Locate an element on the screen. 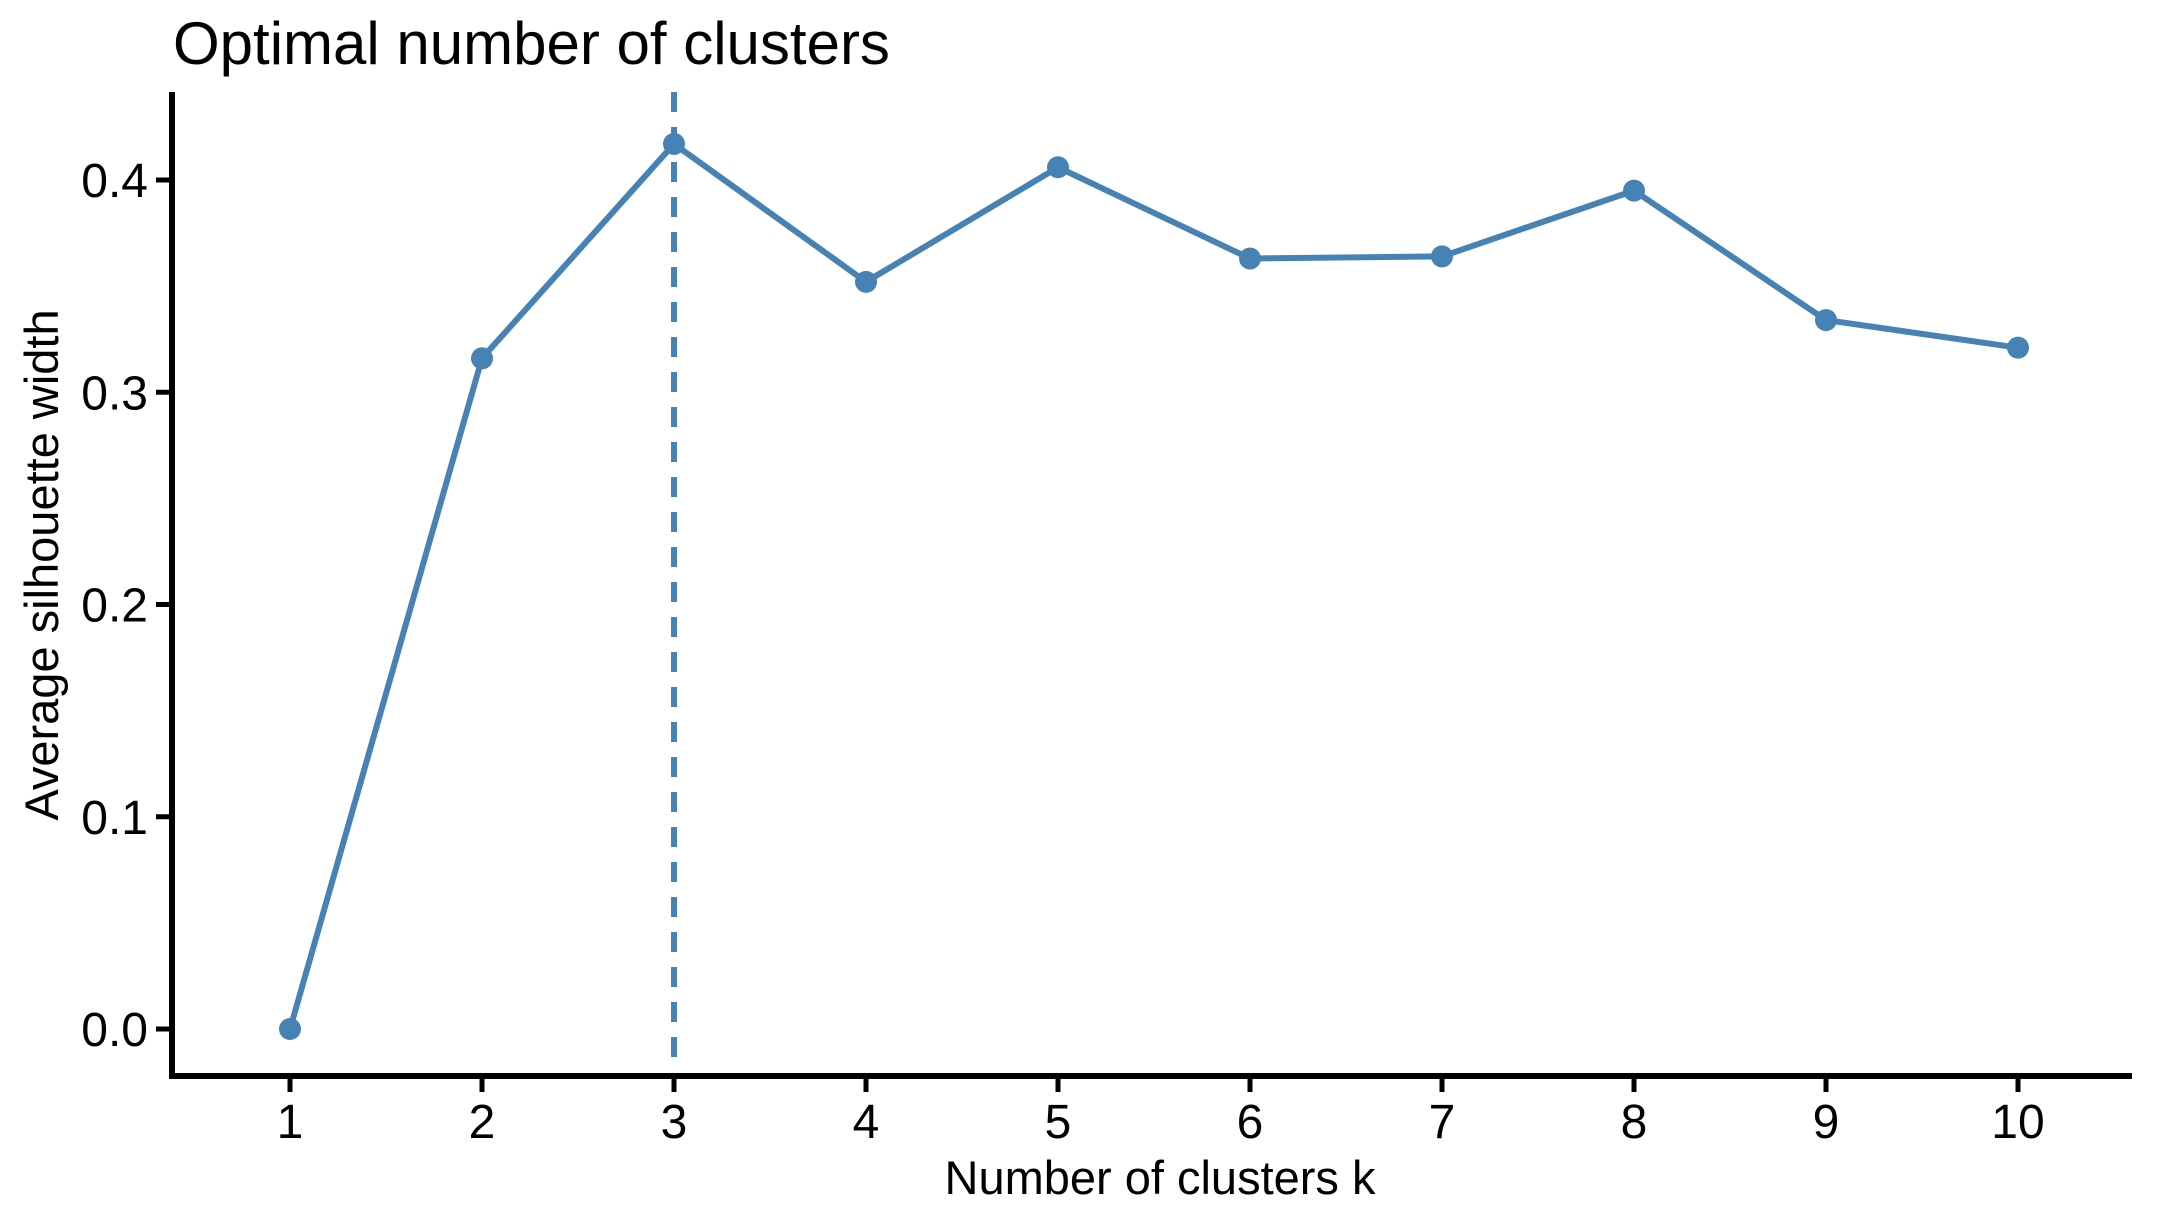 The height and width of the screenshot is (1216, 2168). x-axis-label: Number of clusters k is located at coordinates (1160, 1177).